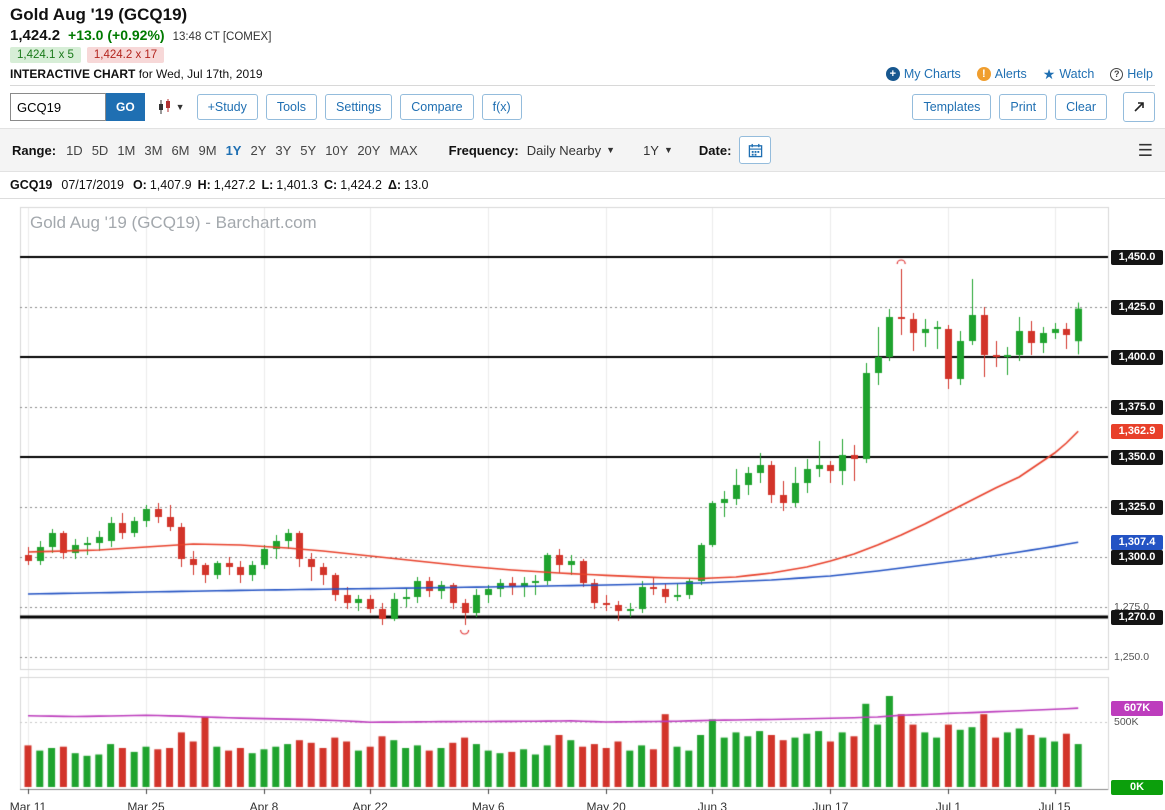 The width and height of the screenshot is (1165, 810). What do you see at coordinates (73, 74) in the screenshot?
I see `interactive-chart-title: INTERACTIVE CHART` at bounding box center [73, 74].